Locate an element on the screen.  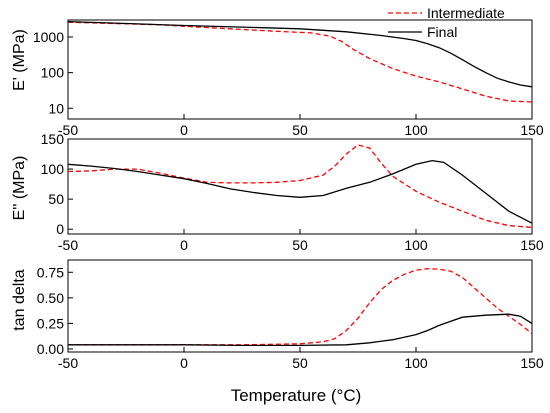
legend-label-final: Final is located at coordinates (442, 32).